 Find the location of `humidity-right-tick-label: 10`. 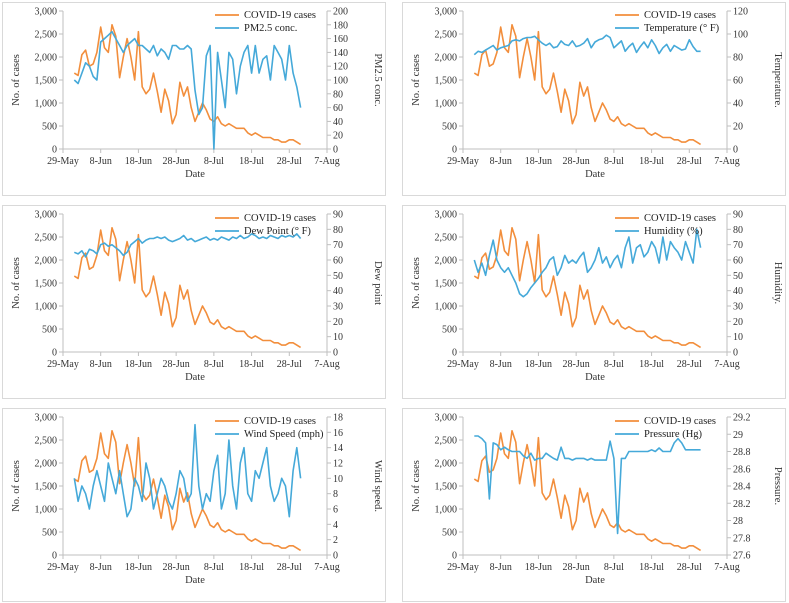

humidity-right-tick-label: 10 is located at coordinates (738, 337).